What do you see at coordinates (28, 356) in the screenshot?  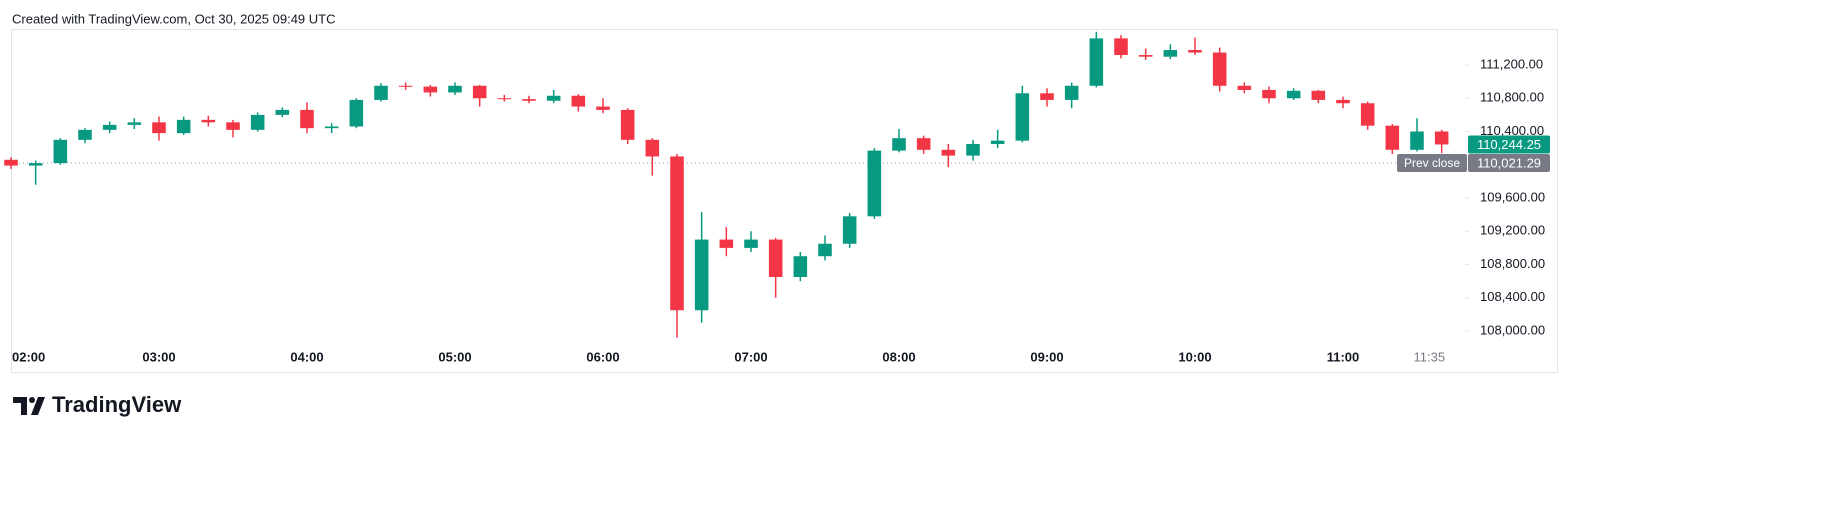 I see `x-tick-label: 02:00` at bounding box center [28, 356].